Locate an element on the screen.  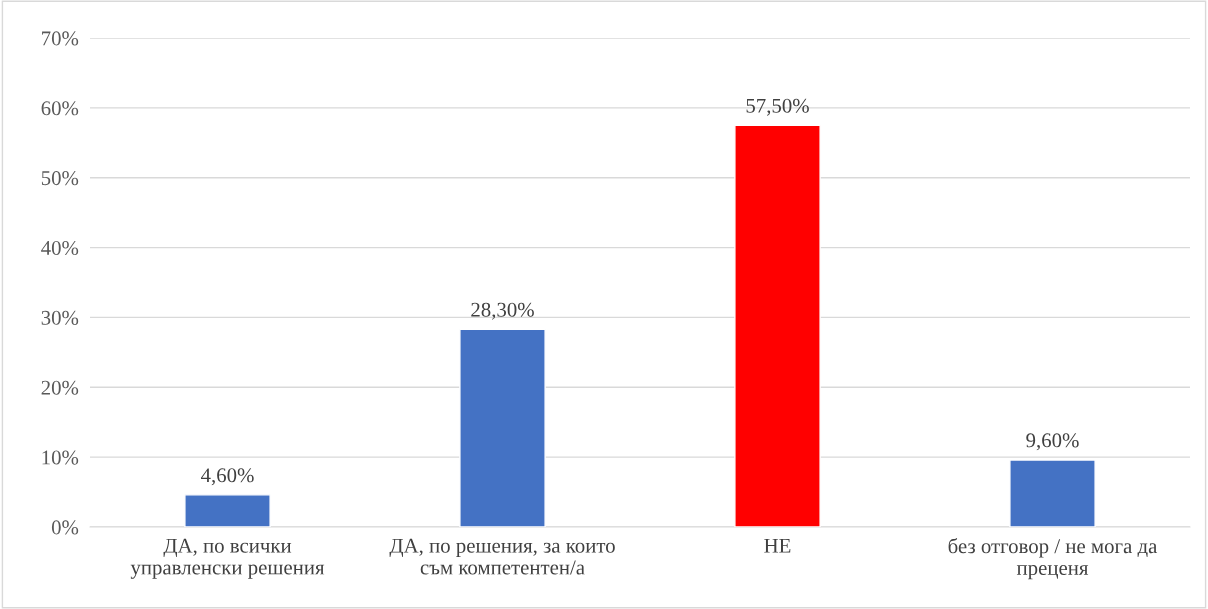
y-tick-label: 70% is located at coordinates (60, 38).